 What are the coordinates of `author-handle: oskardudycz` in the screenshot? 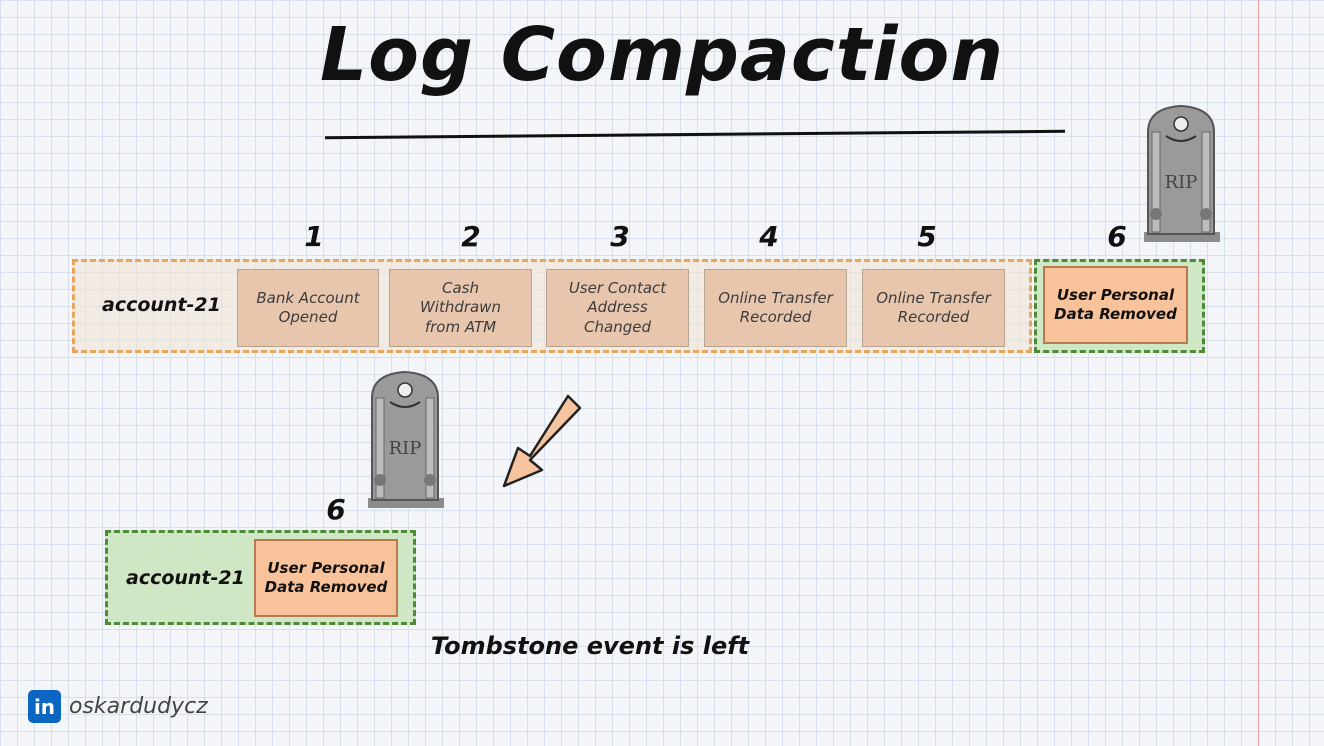 It's located at (138, 706).